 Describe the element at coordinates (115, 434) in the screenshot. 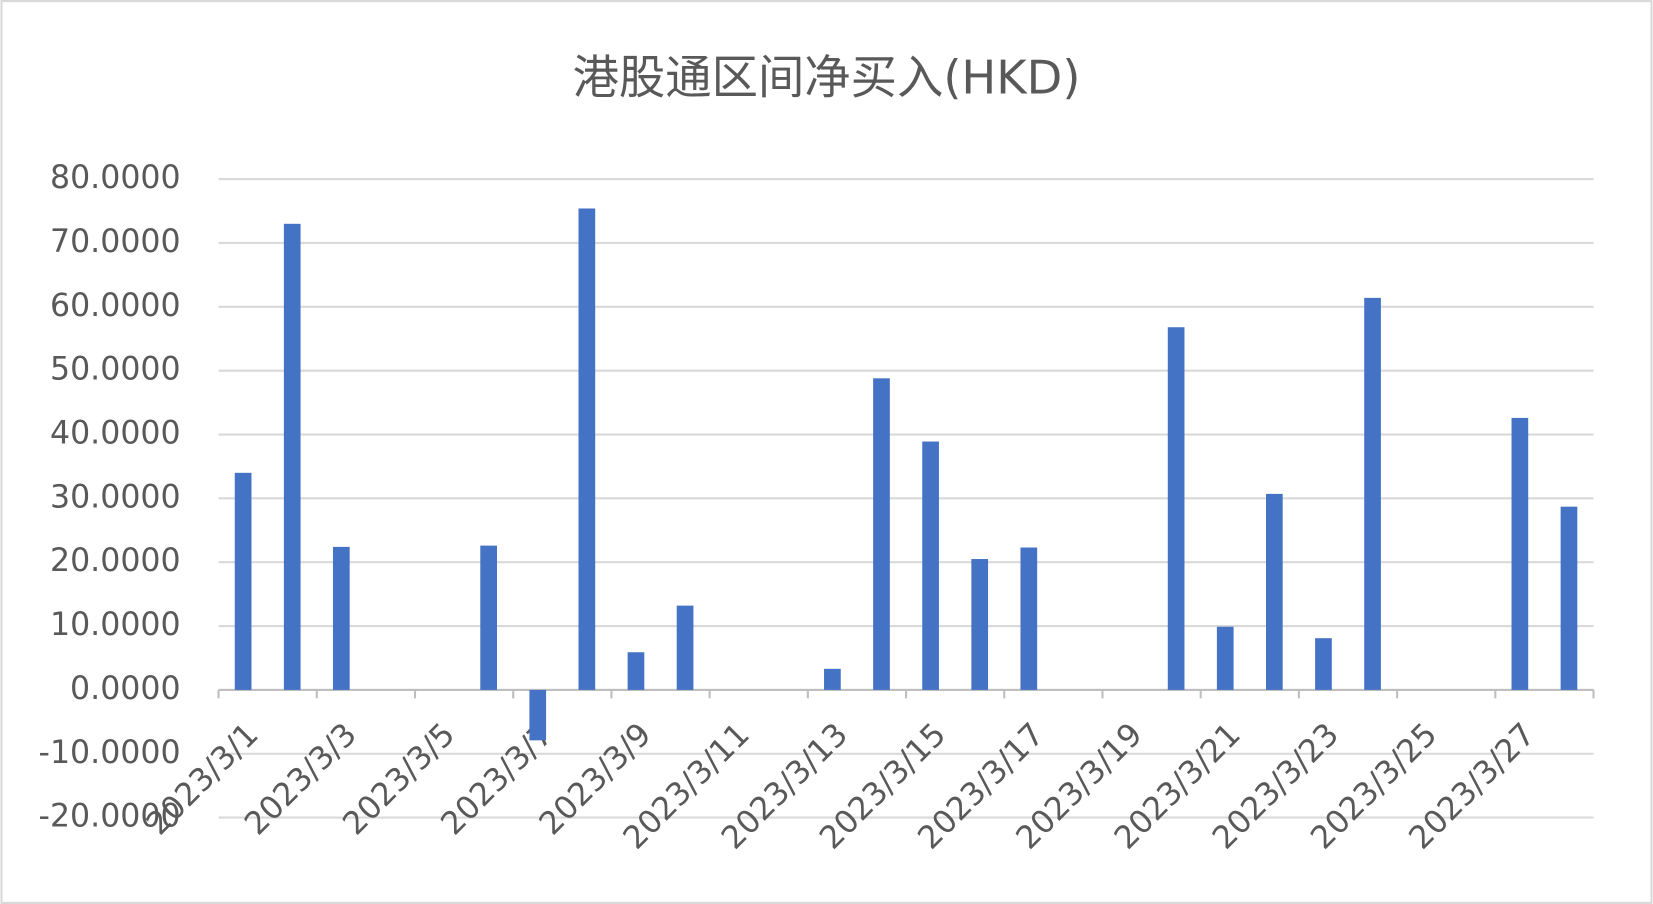

I see `y-tick-label: 40.0000` at that location.